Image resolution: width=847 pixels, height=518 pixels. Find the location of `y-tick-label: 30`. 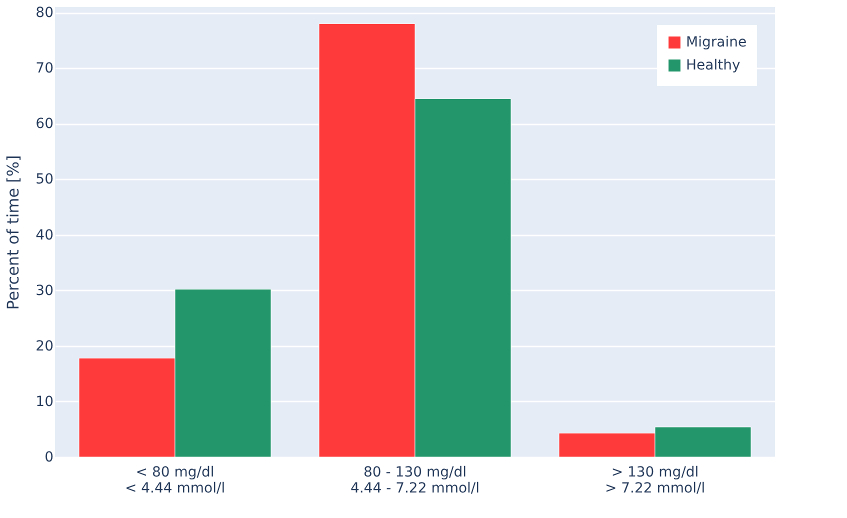

y-tick-label: 30 is located at coordinates (45, 290).